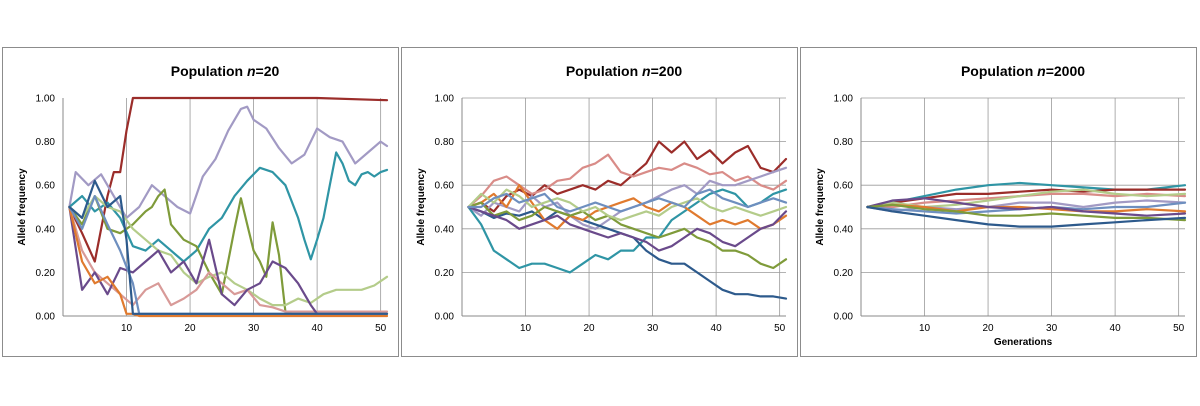  What do you see at coordinates (1023, 342) in the screenshot?
I see `x-axis-label: Generations` at bounding box center [1023, 342].